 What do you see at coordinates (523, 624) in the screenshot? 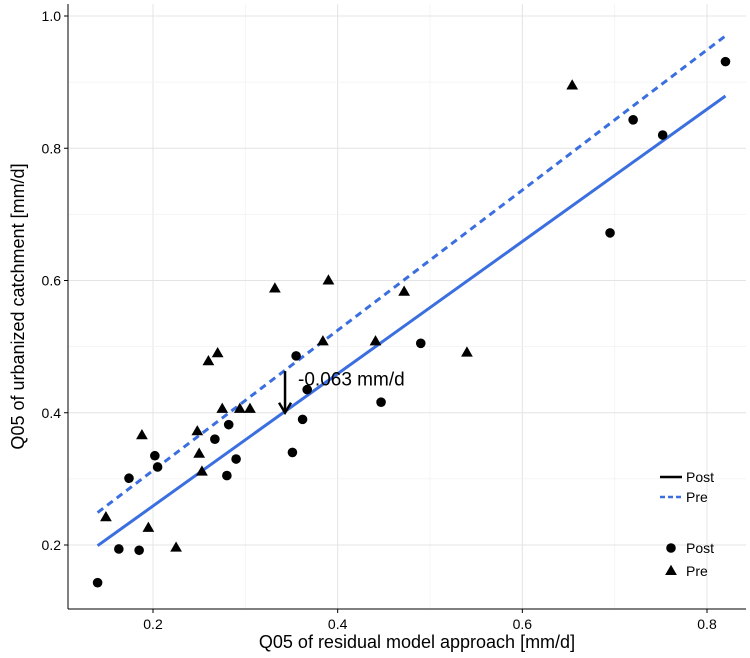
I see `x-tick-label: 0.6` at bounding box center [523, 624].